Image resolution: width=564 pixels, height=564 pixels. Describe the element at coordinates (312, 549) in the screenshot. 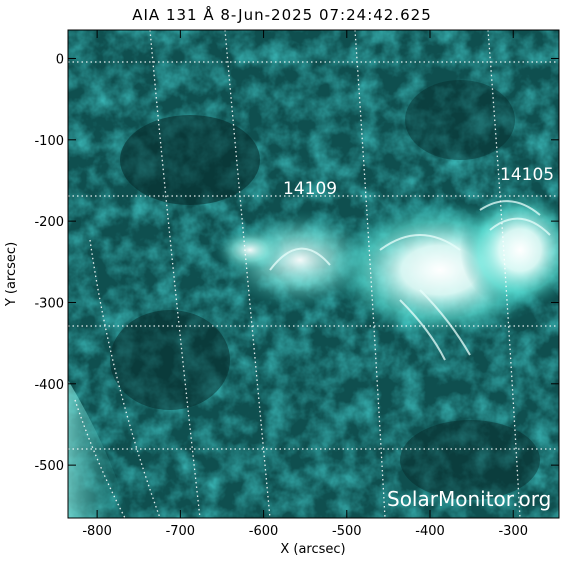

I see `x-axis-title: X (arcsec)` at that location.